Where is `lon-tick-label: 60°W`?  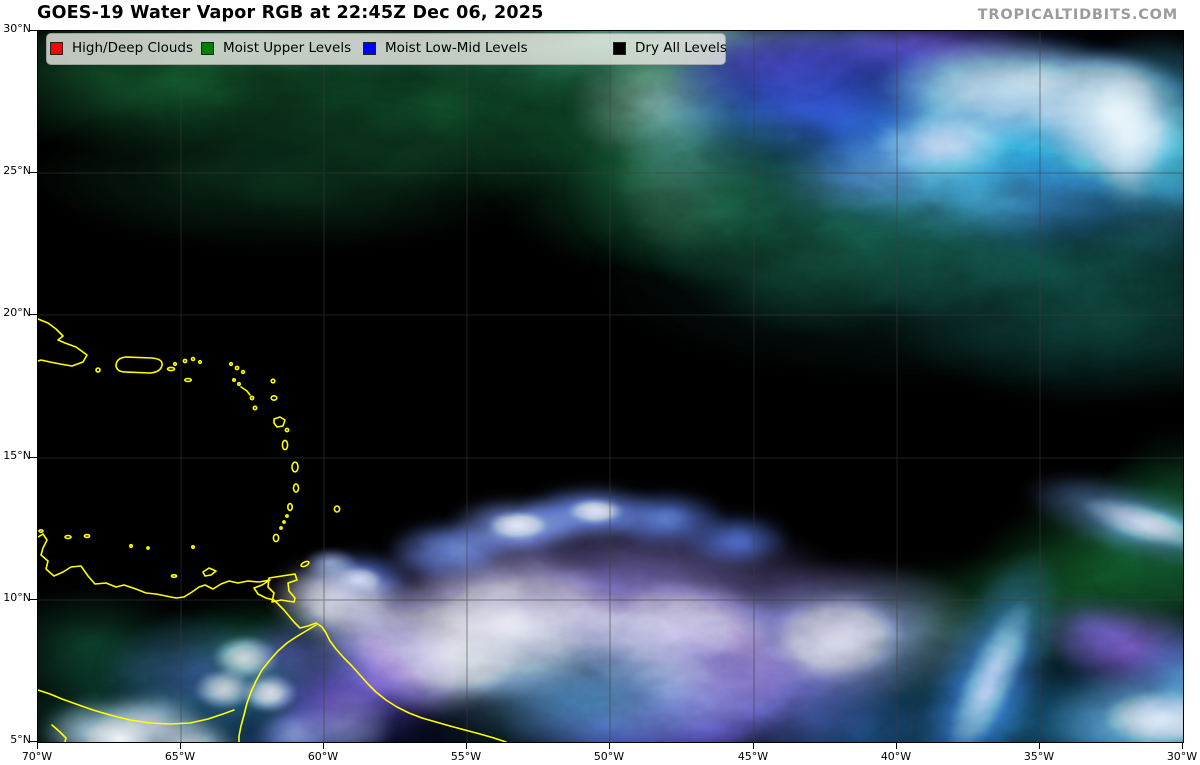 lon-tick-label: 60°W is located at coordinates (323, 756).